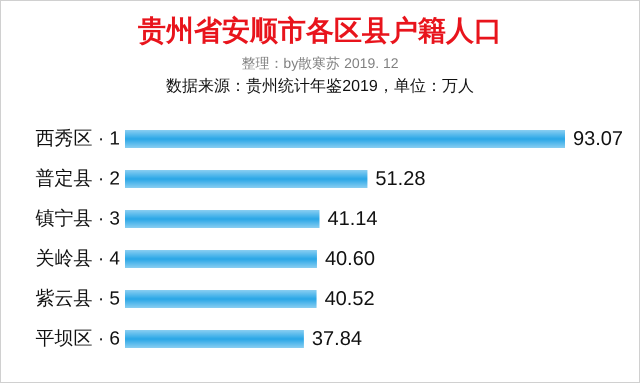 The width and height of the screenshot is (640, 383). What do you see at coordinates (78, 339) in the screenshot?
I see `y-tick-label: 平坝区 · 6` at bounding box center [78, 339].